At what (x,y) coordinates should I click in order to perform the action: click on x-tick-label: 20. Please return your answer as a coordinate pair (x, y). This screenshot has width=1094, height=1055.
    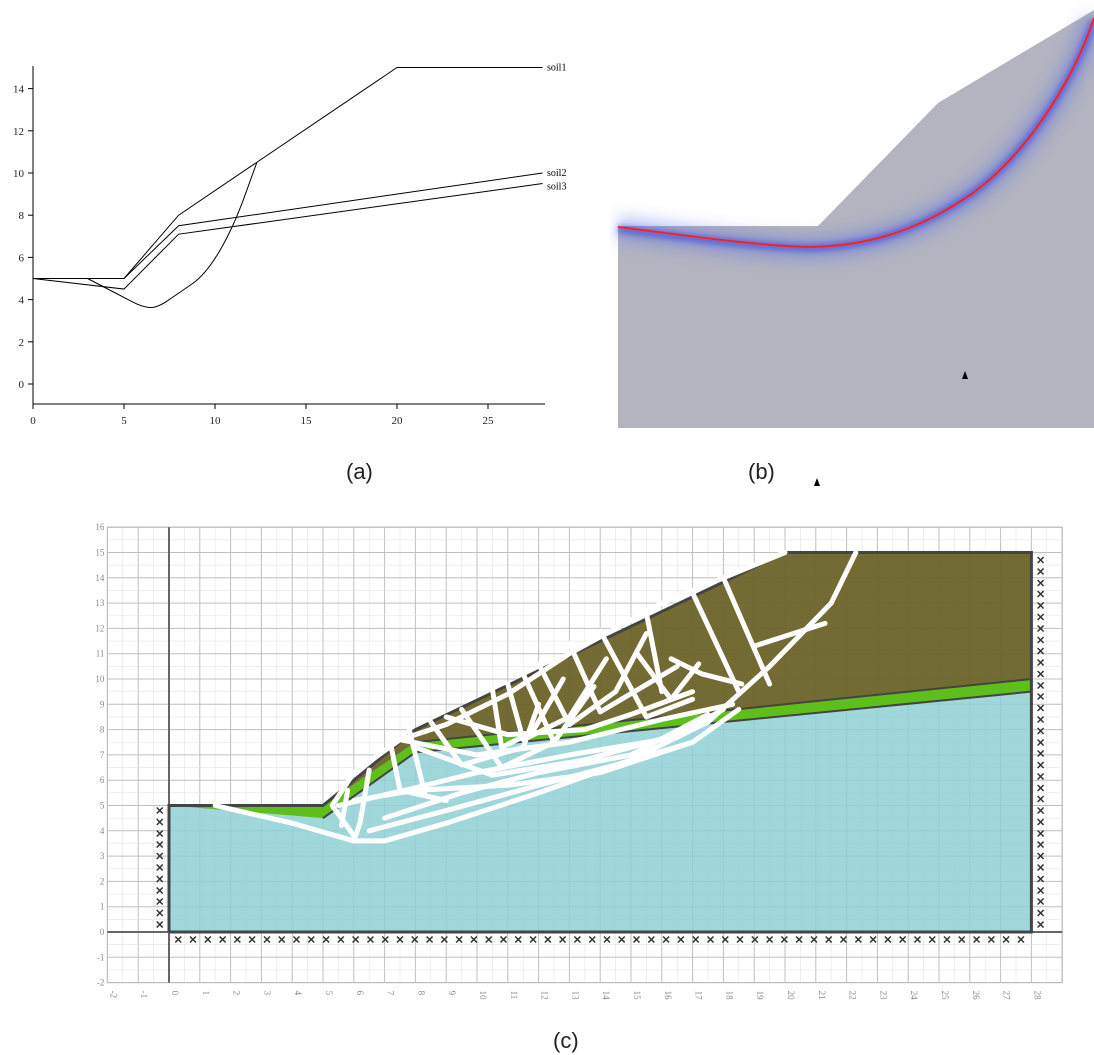
    Looking at the image, I should click on (398, 421).